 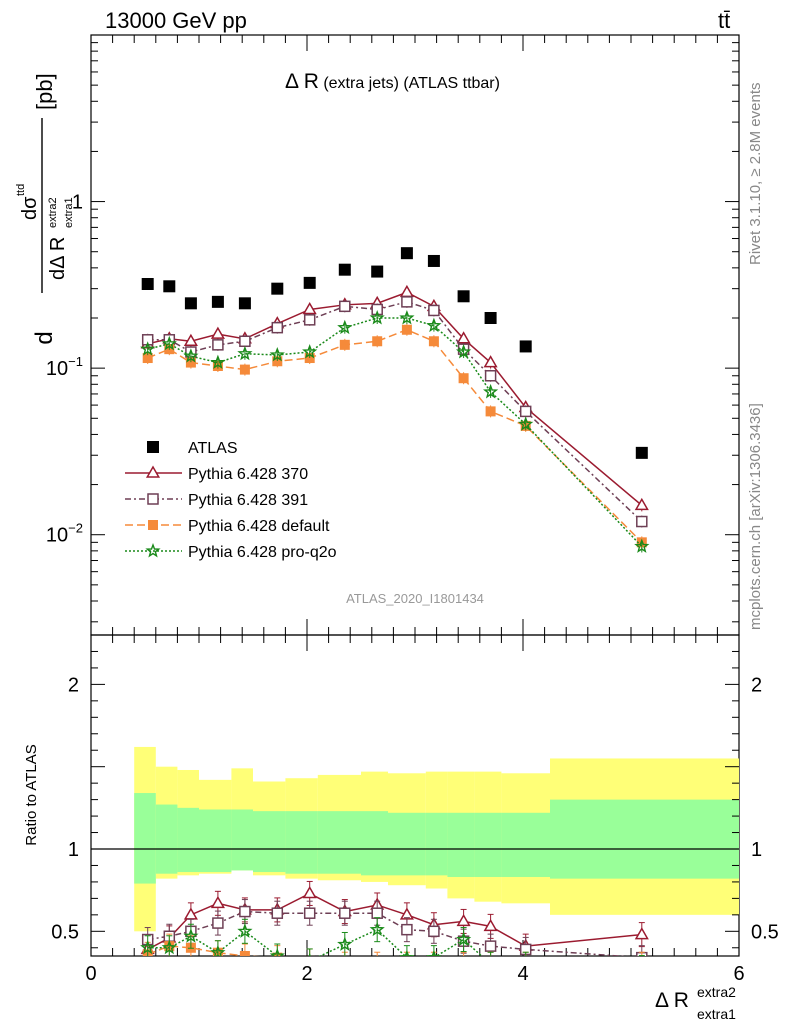 What do you see at coordinates (77, 203) in the screenshot?
I see `y-tick-label: 1` at bounding box center [77, 203].